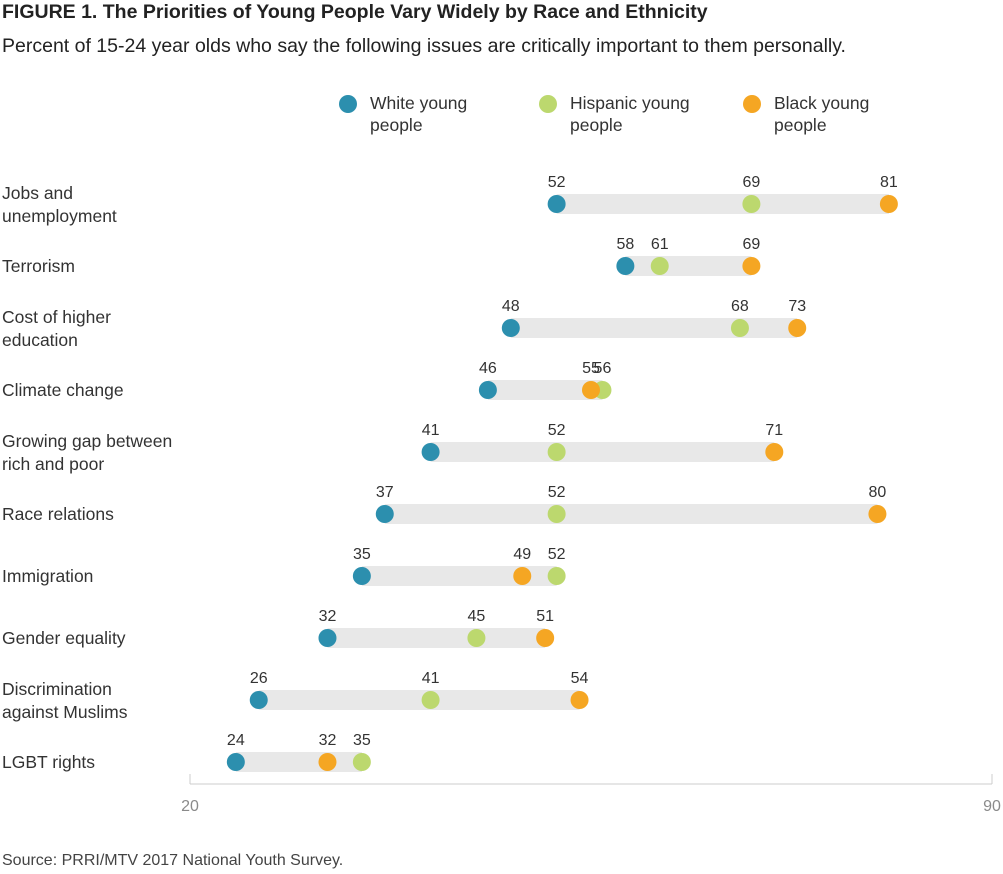  I want to click on dot-white-gender-equality, so click(327, 638).